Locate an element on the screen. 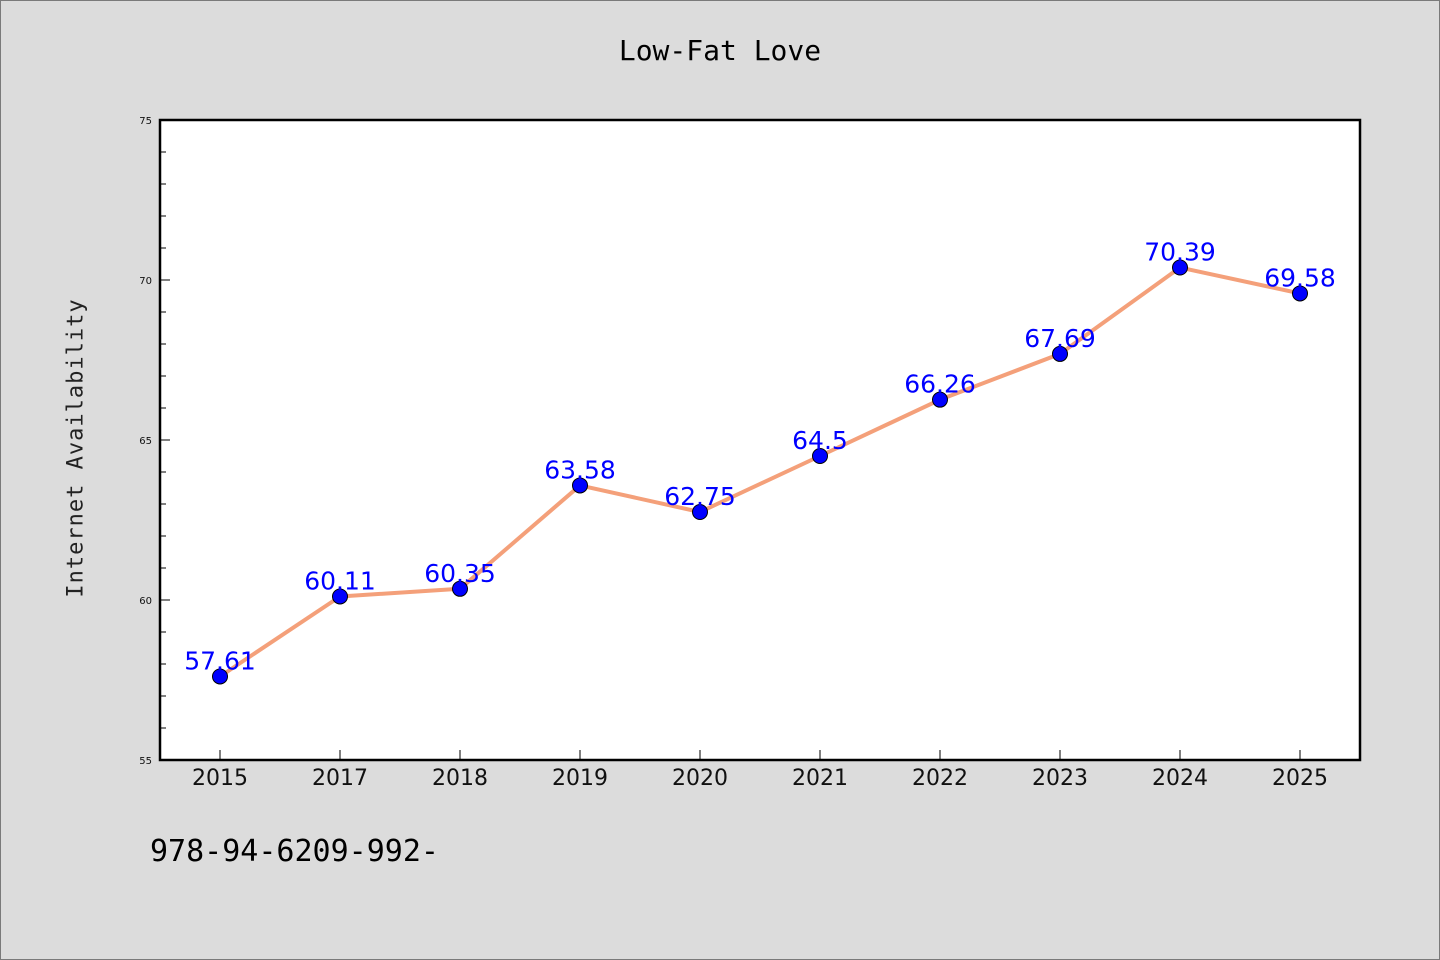 This screenshot has width=1440, height=960. footer-code: 978-94-6209-992- is located at coordinates (294, 851).